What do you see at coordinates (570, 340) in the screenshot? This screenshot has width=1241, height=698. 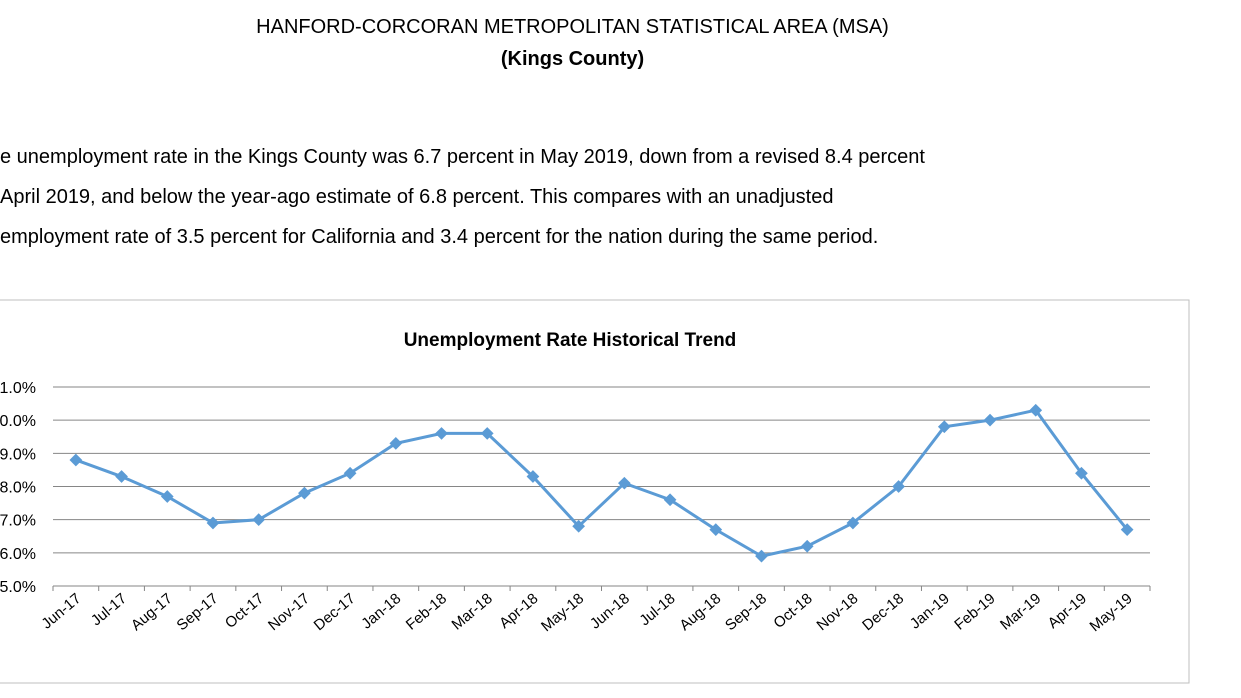 I see `chart-title: Unemployment Rate Historical Trend` at bounding box center [570, 340].